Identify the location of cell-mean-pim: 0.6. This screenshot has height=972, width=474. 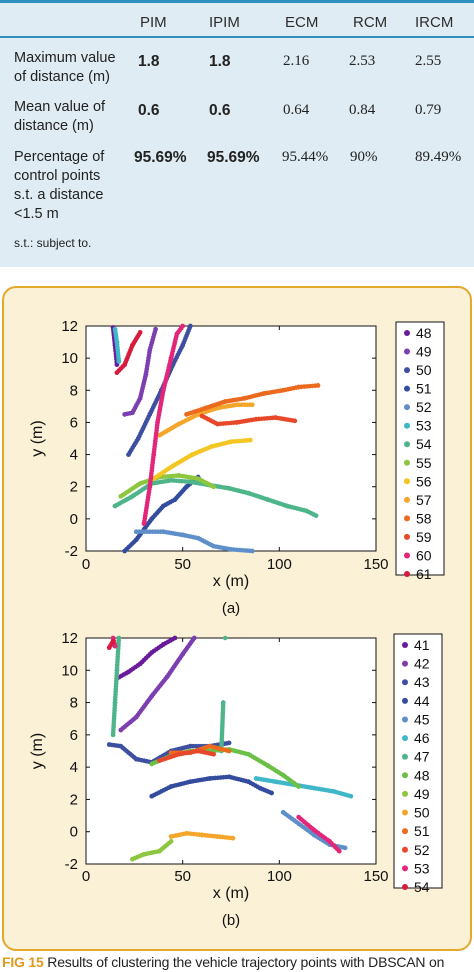
(149, 110).